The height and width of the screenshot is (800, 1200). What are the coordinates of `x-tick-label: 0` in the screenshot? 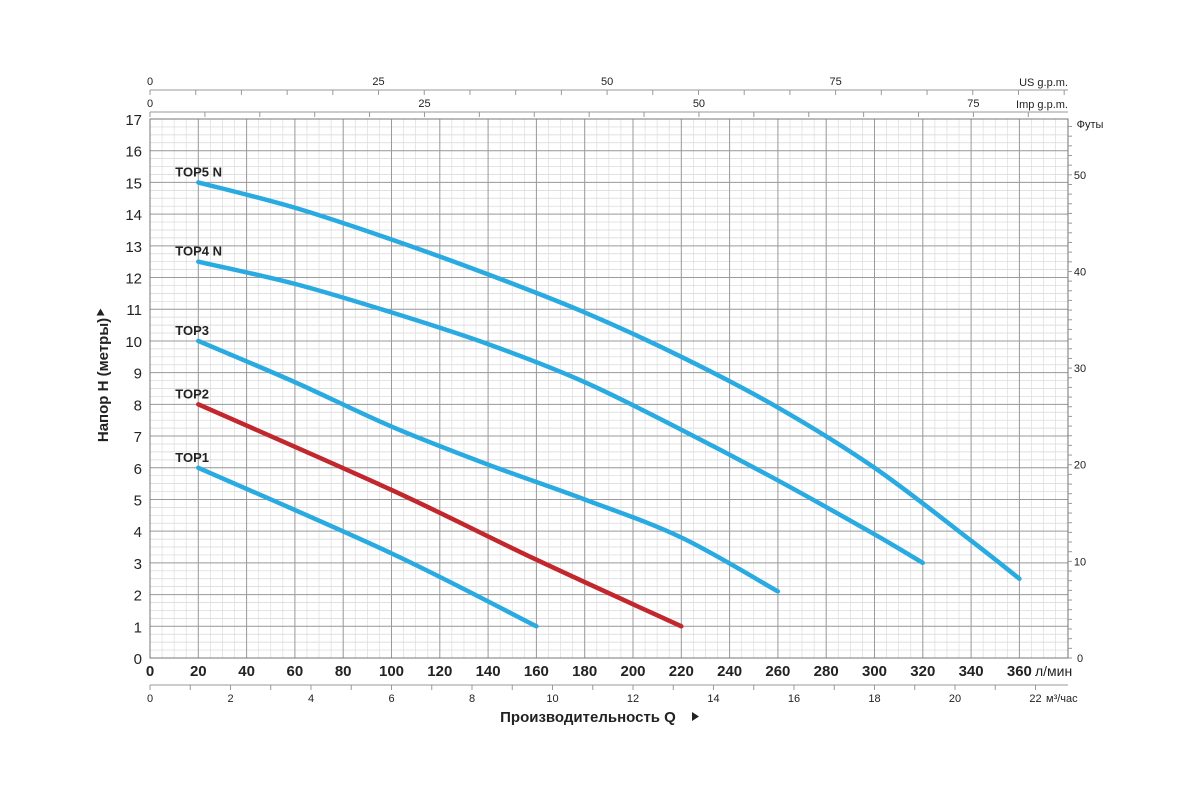 It's located at (150, 671).